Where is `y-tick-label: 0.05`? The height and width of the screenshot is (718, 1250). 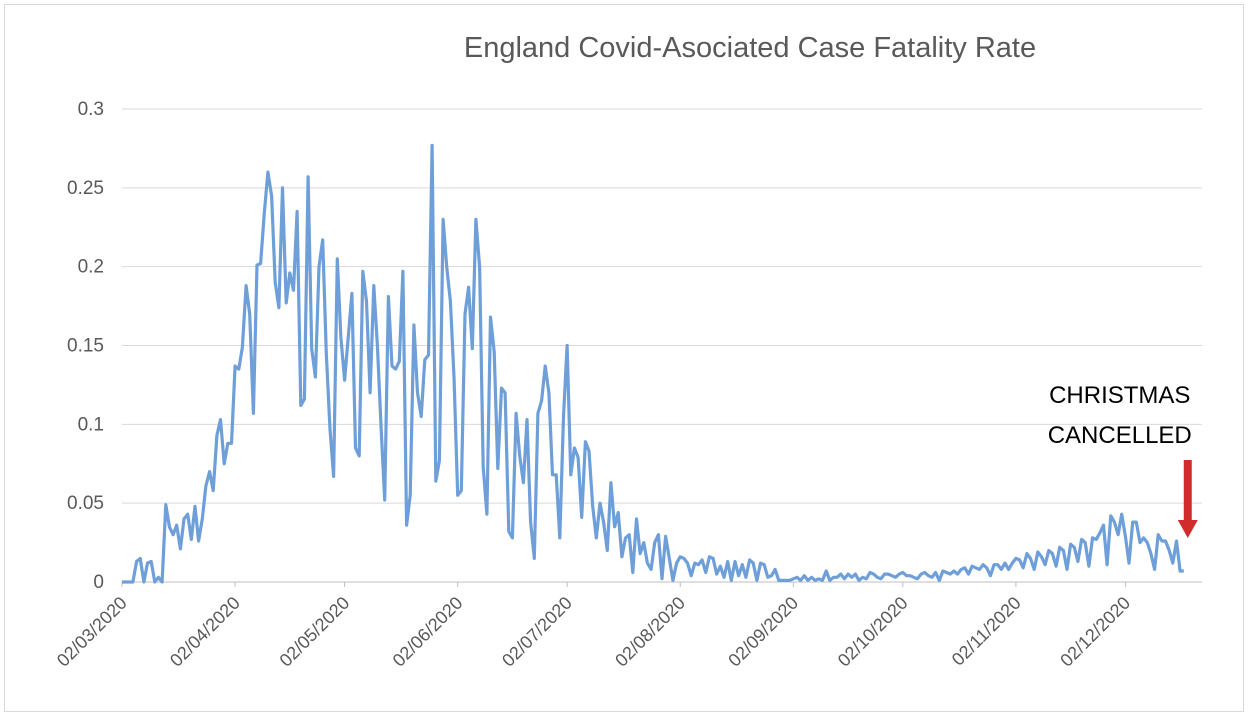 y-tick-label: 0.05 is located at coordinates (85, 503).